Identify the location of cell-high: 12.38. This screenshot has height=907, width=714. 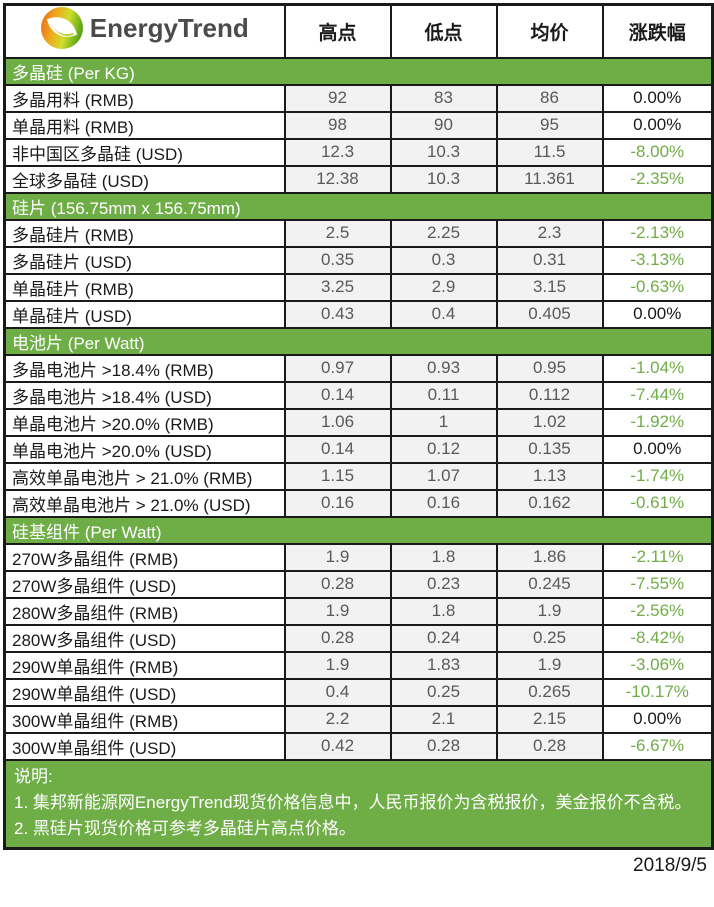
(337, 179).